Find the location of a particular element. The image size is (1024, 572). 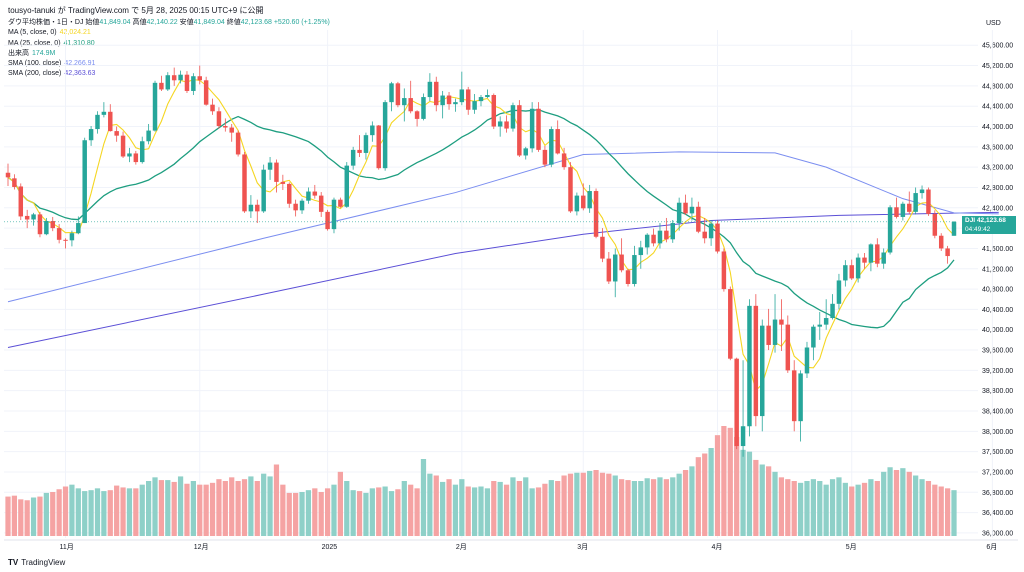

y-tick-label: 37,200.00 is located at coordinates (997, 472).